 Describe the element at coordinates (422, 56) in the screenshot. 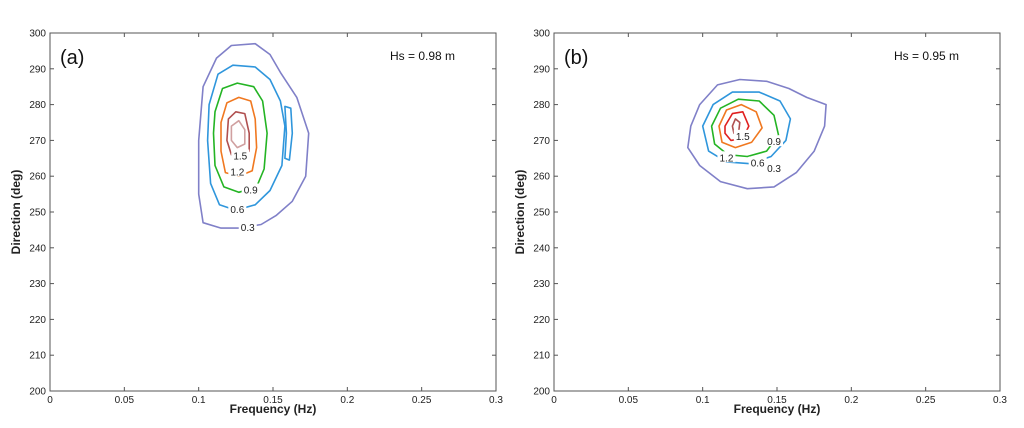

I see `hs-annotation-a: Hs = 0.98 m` at that location.